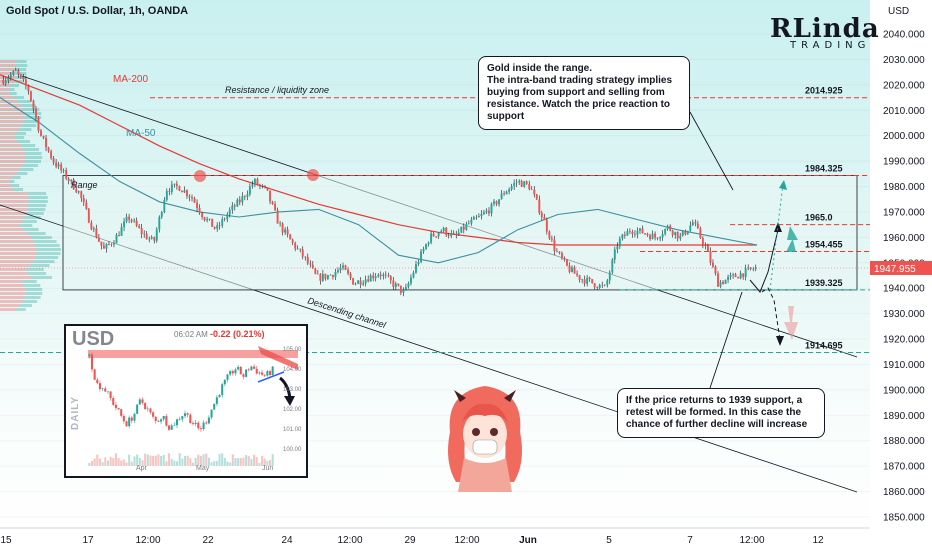  What do you see at coordinates (476, 432) in the screenshot?
I see `character-eye-left` at bounding box center [476, 432].